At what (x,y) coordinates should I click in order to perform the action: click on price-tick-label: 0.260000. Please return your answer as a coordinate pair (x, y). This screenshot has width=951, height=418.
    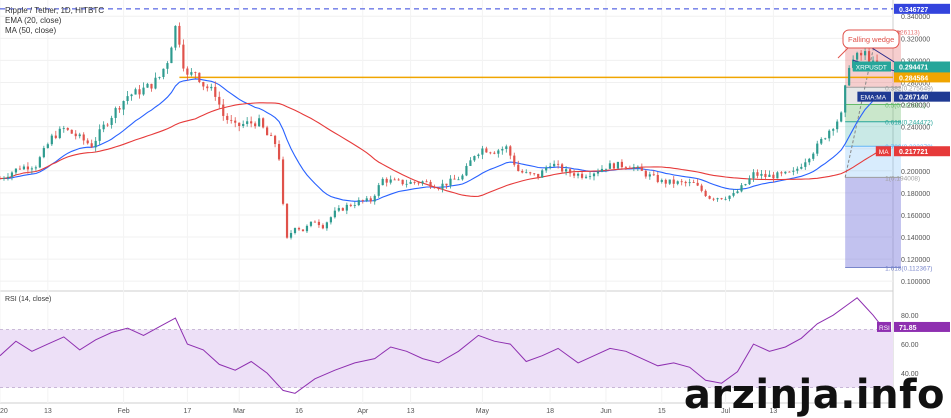
    Looking at the image, I should click on (915, 106).